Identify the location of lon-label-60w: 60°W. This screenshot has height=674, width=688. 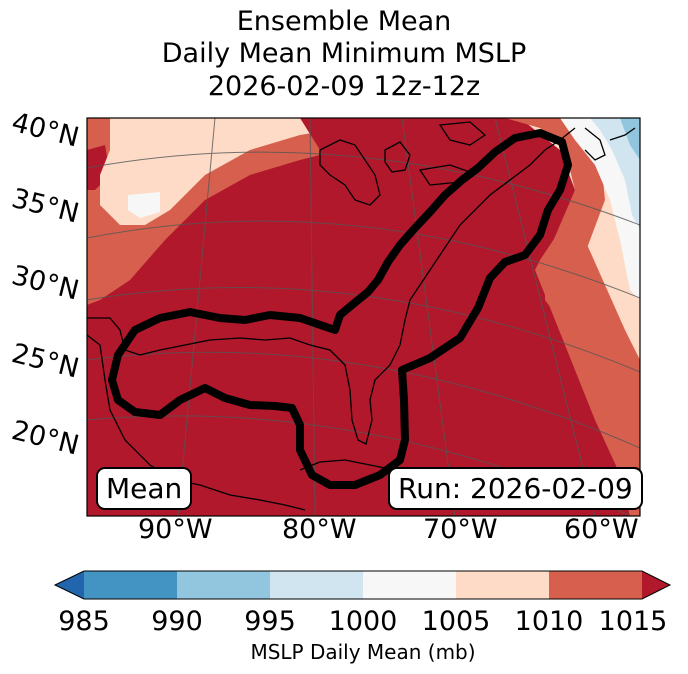
(601, 529).